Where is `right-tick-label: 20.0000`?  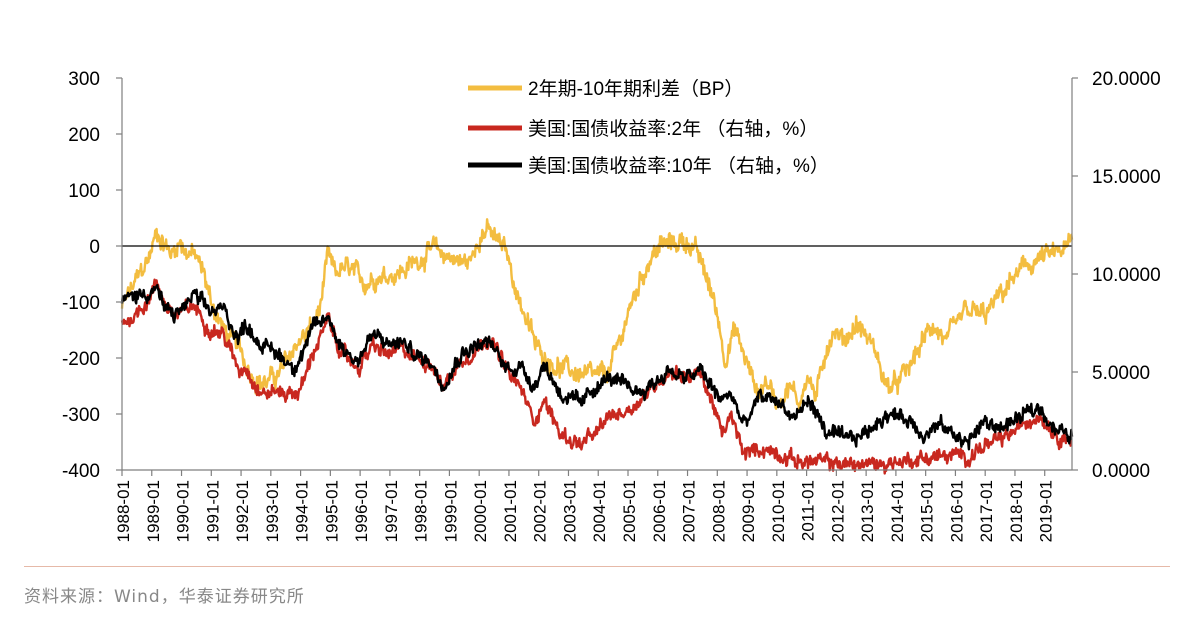
right-tick-label: 20.0000 is located at coordinates (1126, 79).